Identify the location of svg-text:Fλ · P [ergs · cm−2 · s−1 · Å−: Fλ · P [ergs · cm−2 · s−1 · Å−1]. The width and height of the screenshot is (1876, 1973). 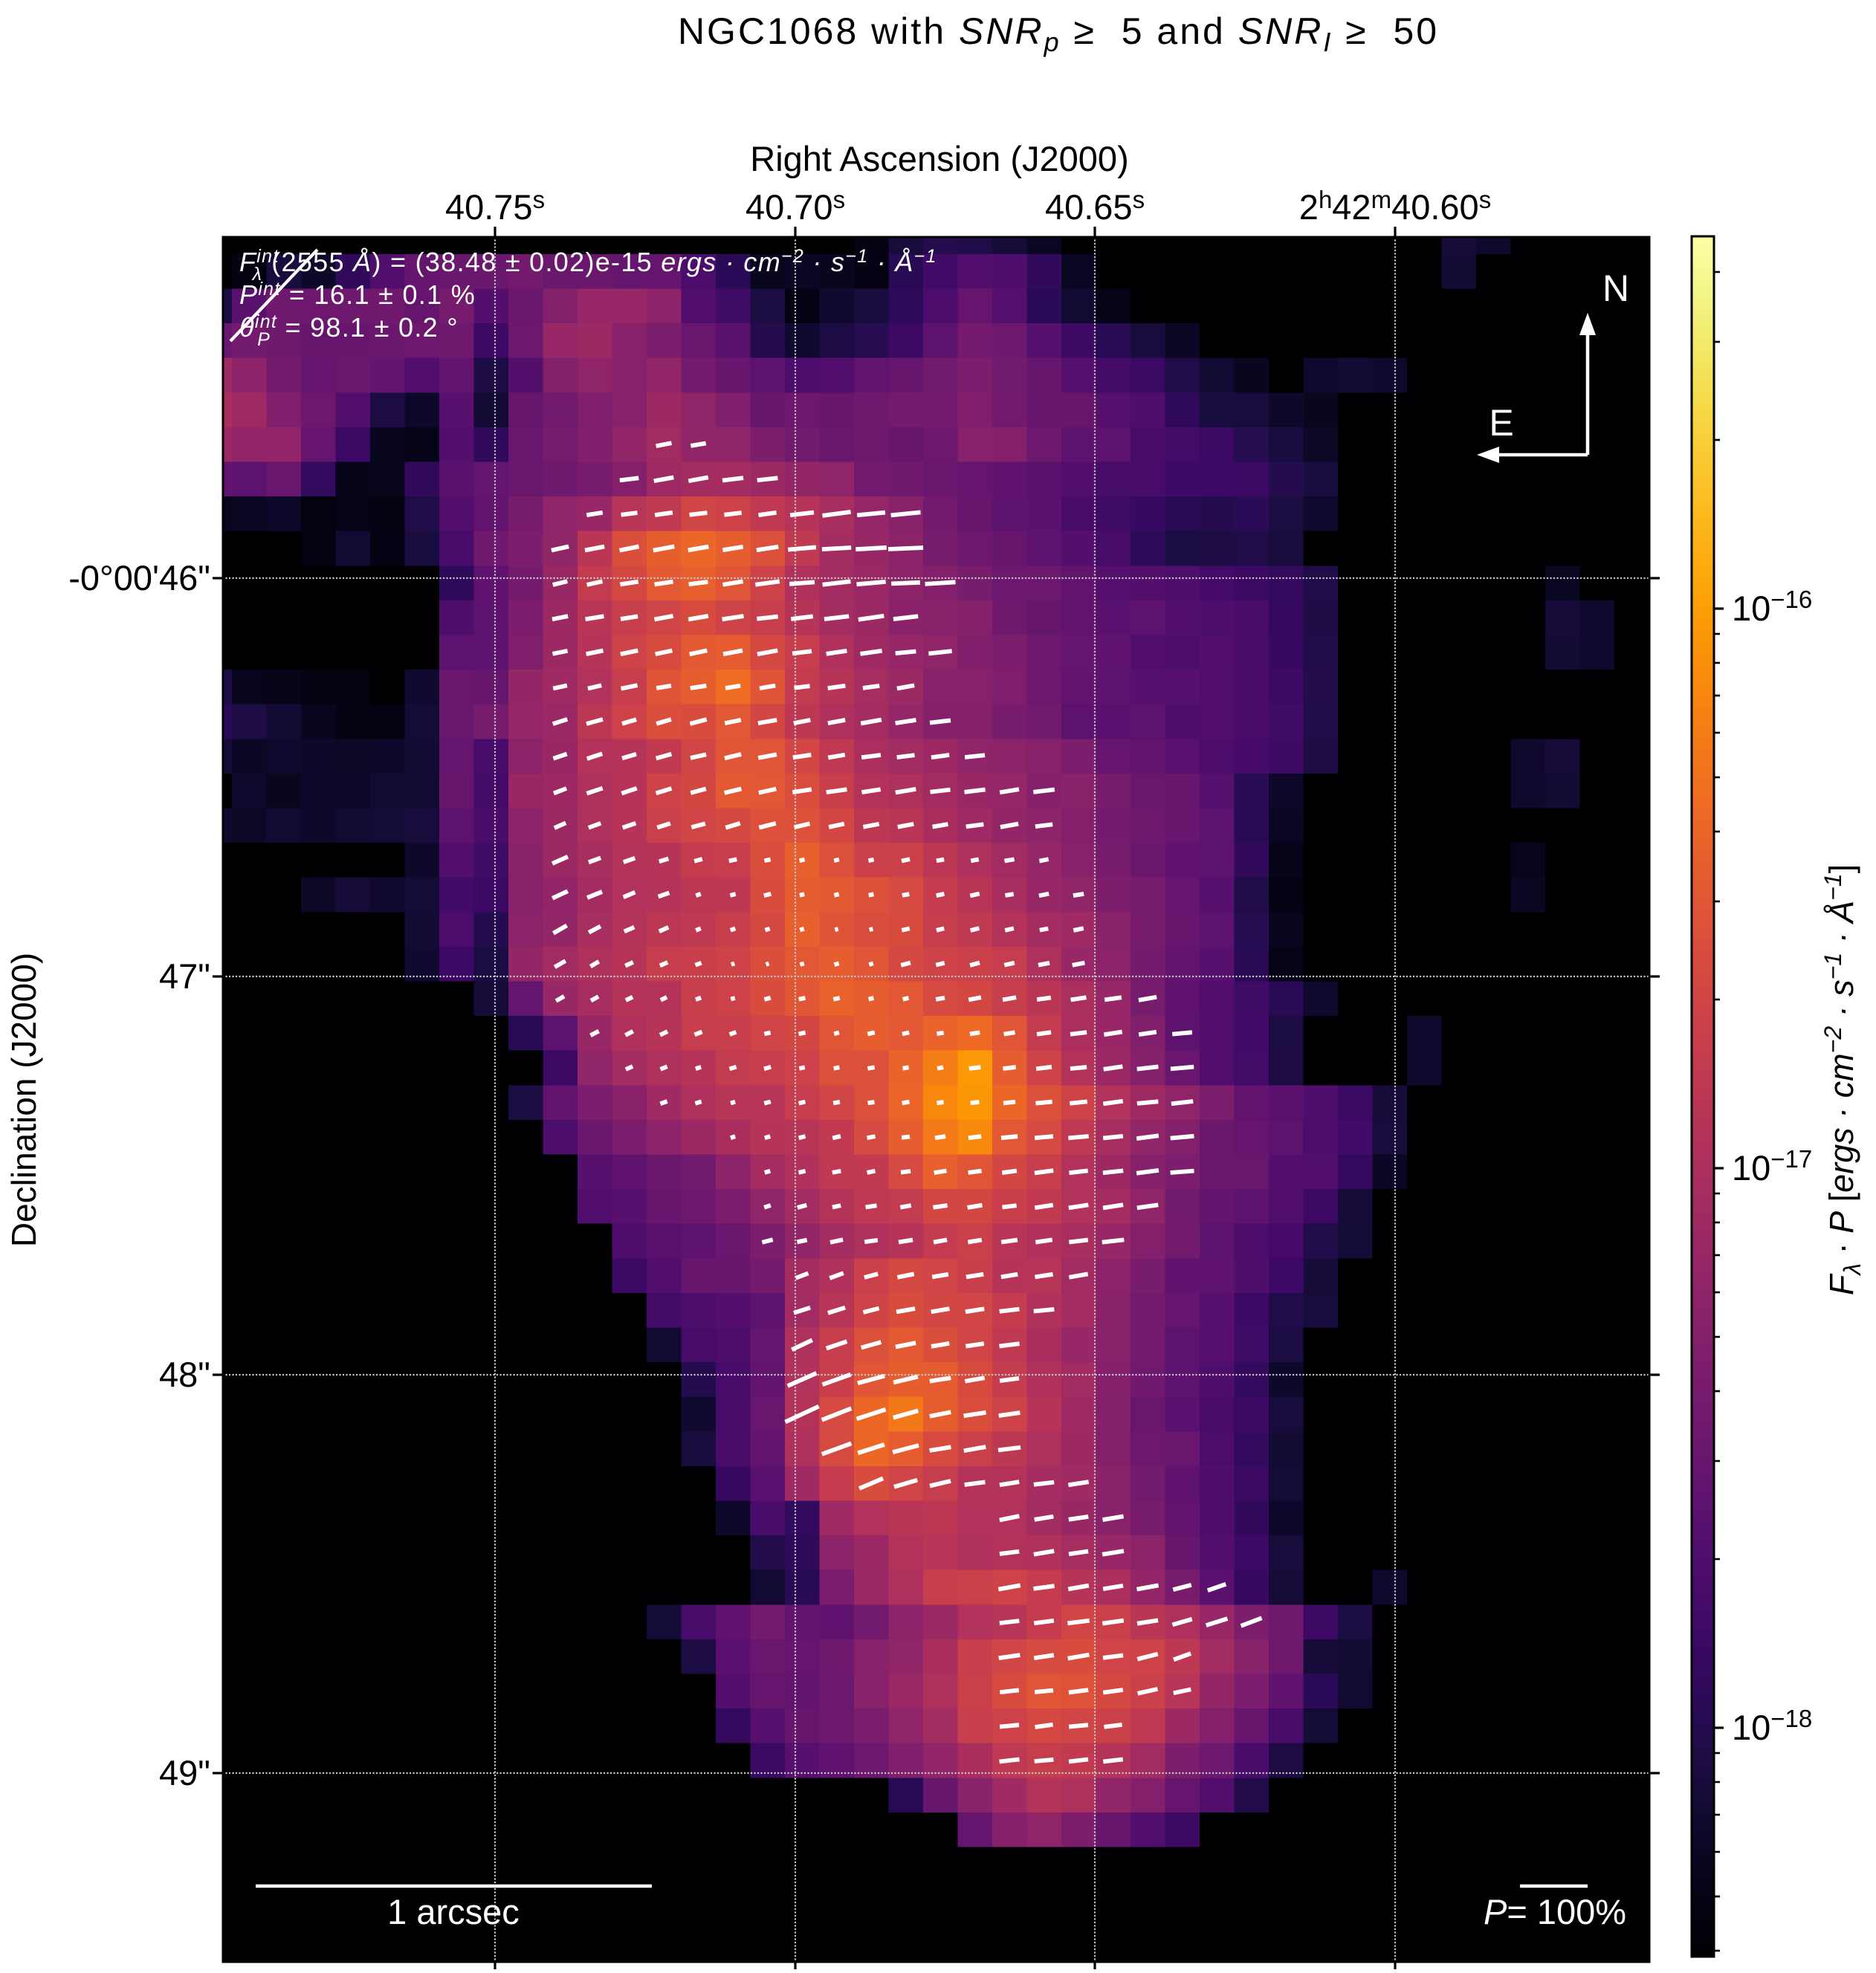
(1843, 1080).